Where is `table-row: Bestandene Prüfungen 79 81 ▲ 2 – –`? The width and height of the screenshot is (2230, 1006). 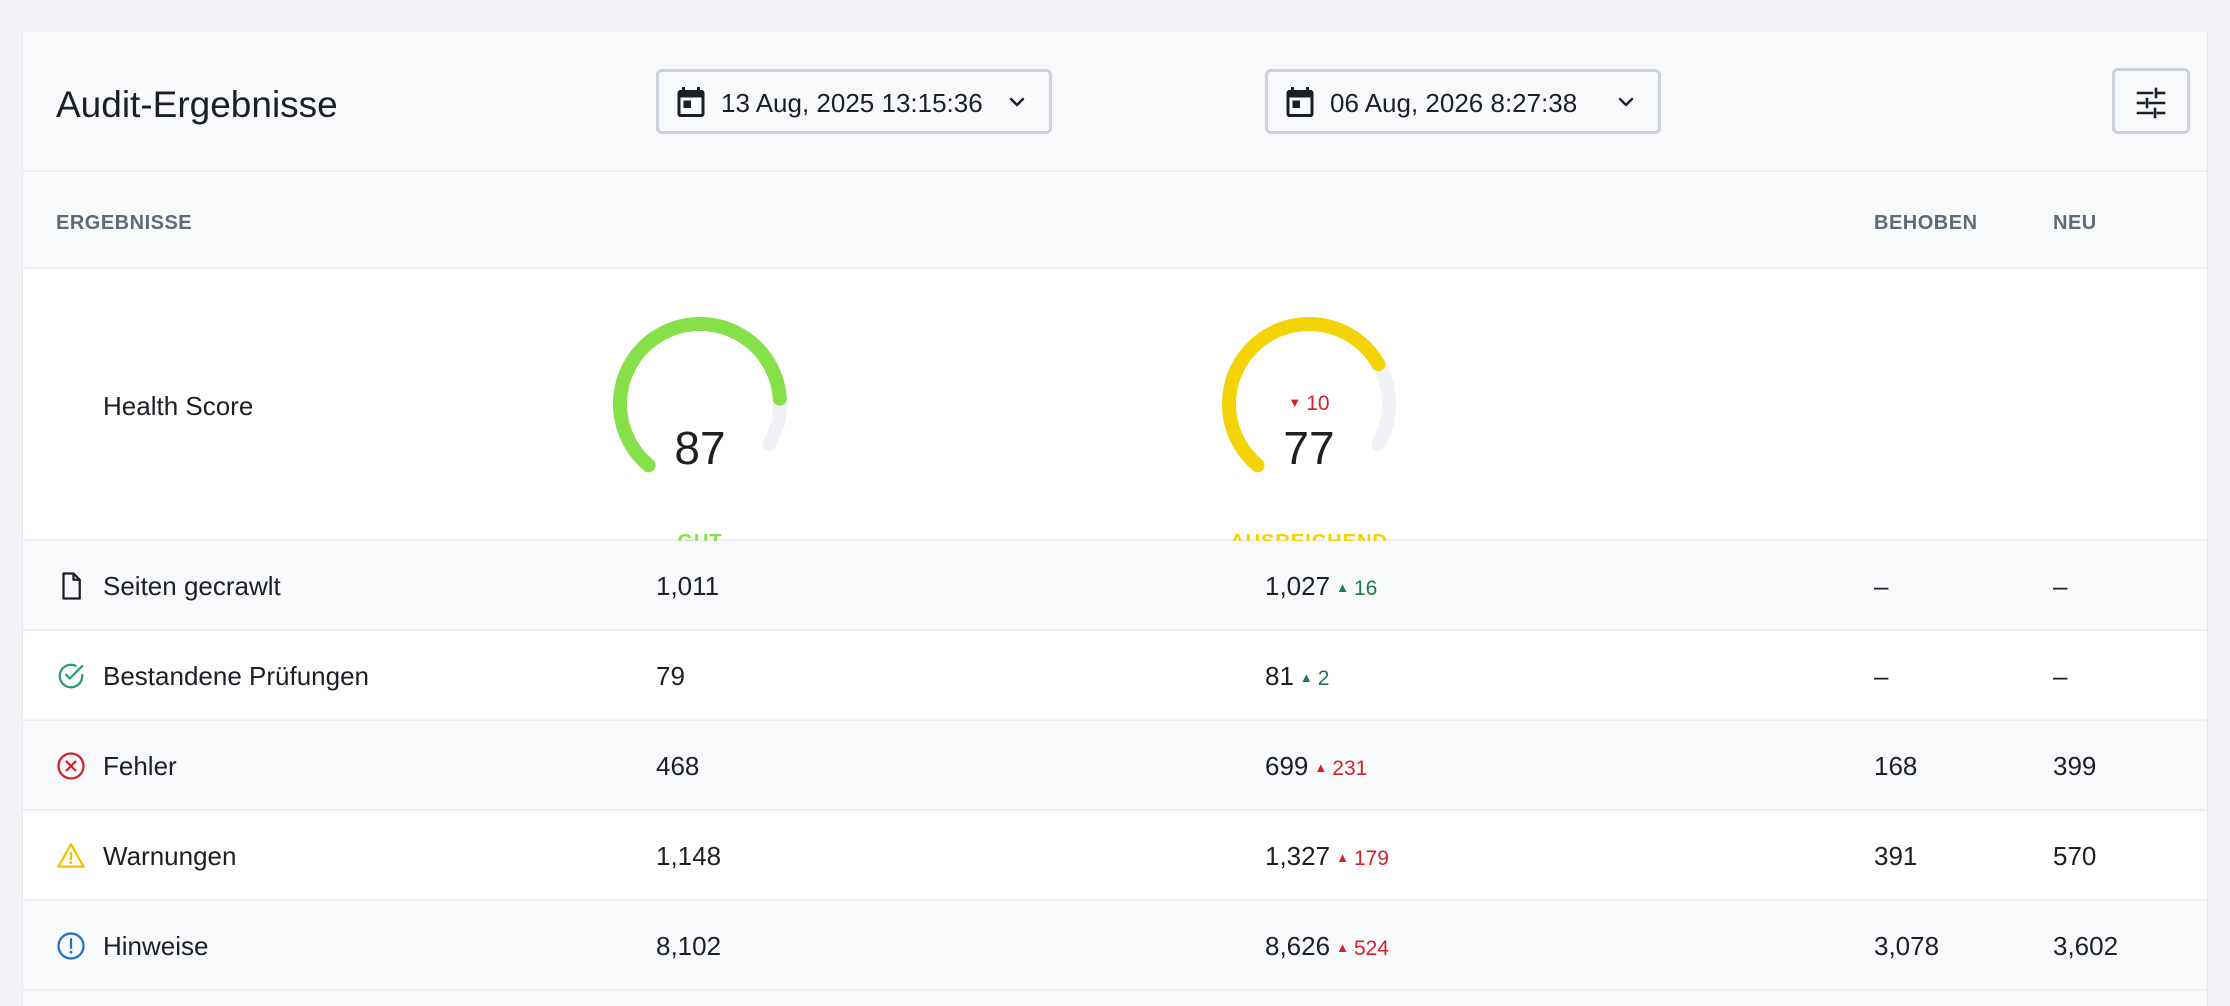
table-row: Bestandene Prüfungen 79 81 ▲ 2 – – is located at coordinates (1115, 676).